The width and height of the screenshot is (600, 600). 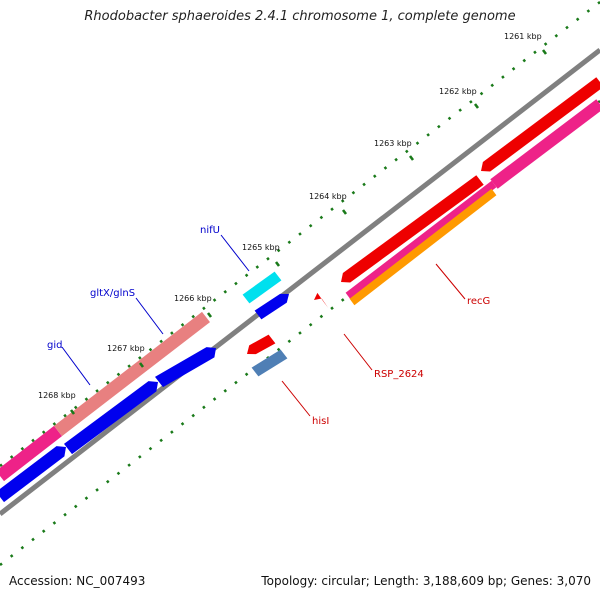 What do you see at coordinates (261, 247) in the screenshot?
I see `tick-label-1265: 1265 kbp` at bounding box center [261, 247].